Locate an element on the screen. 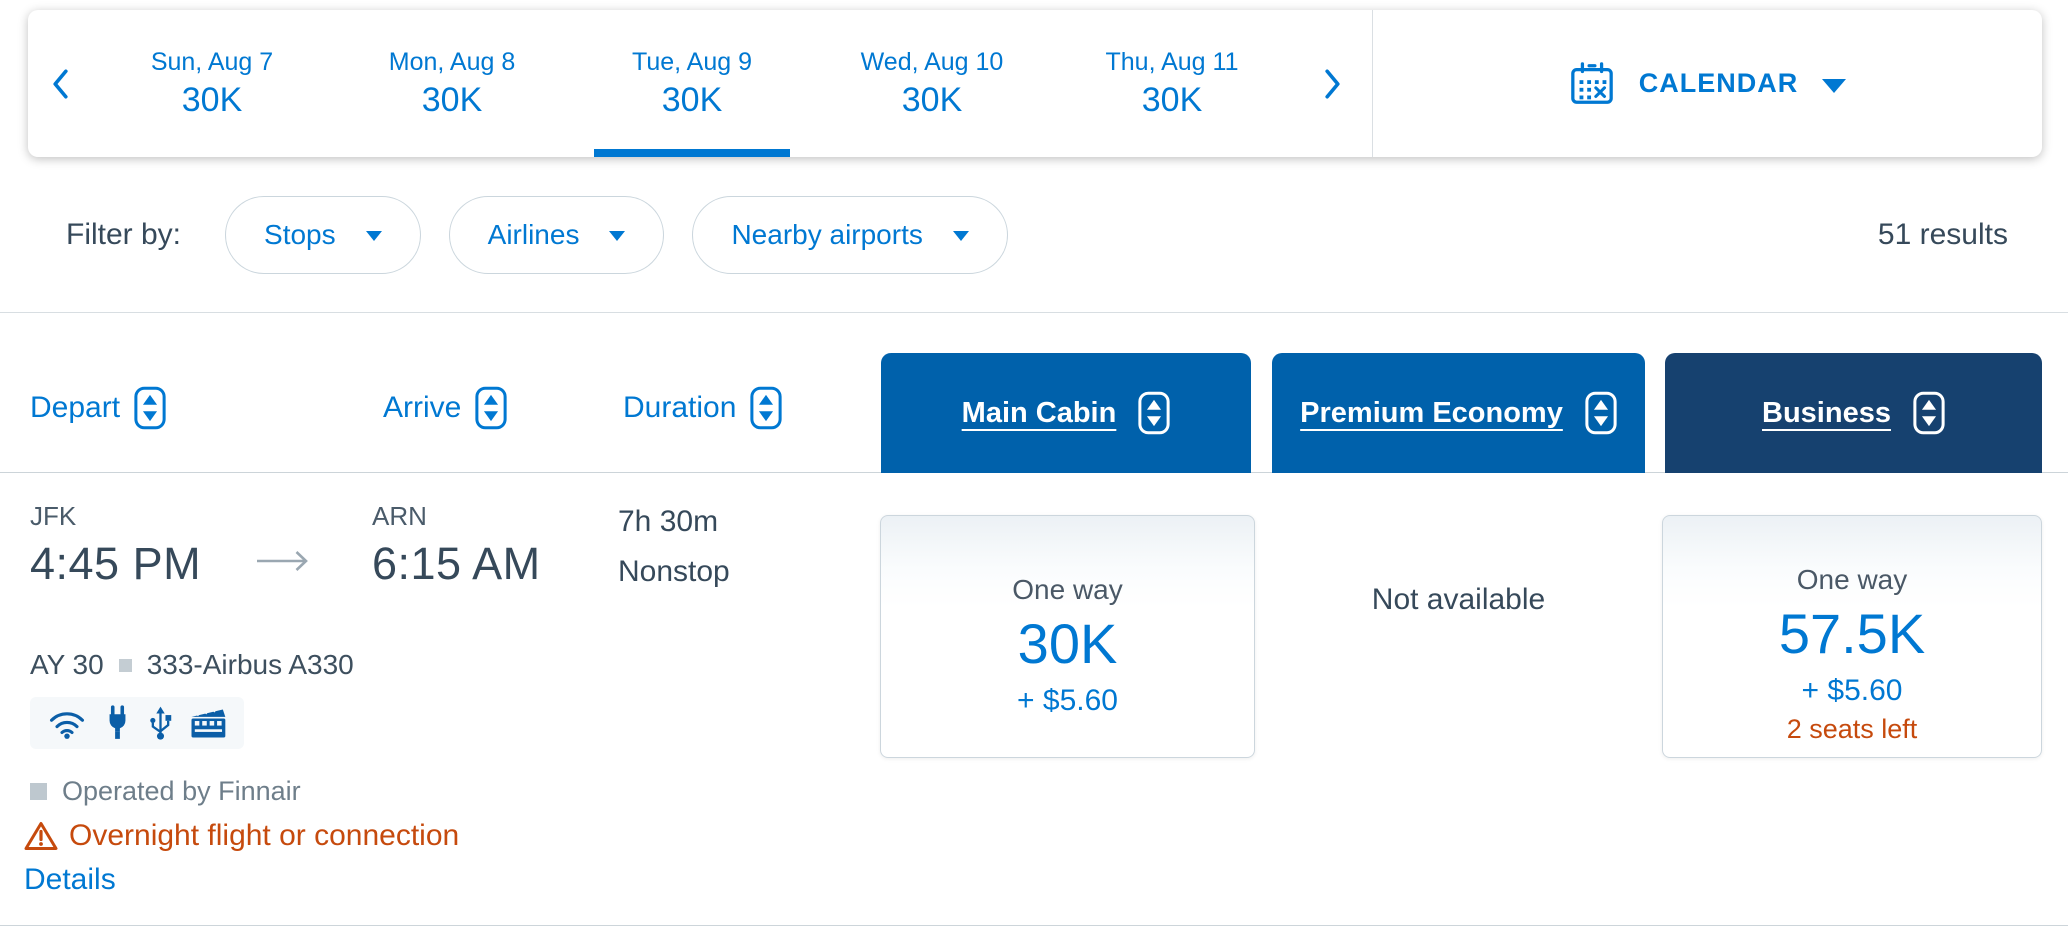  previous-dates-button is located at coordinates (60, 83).